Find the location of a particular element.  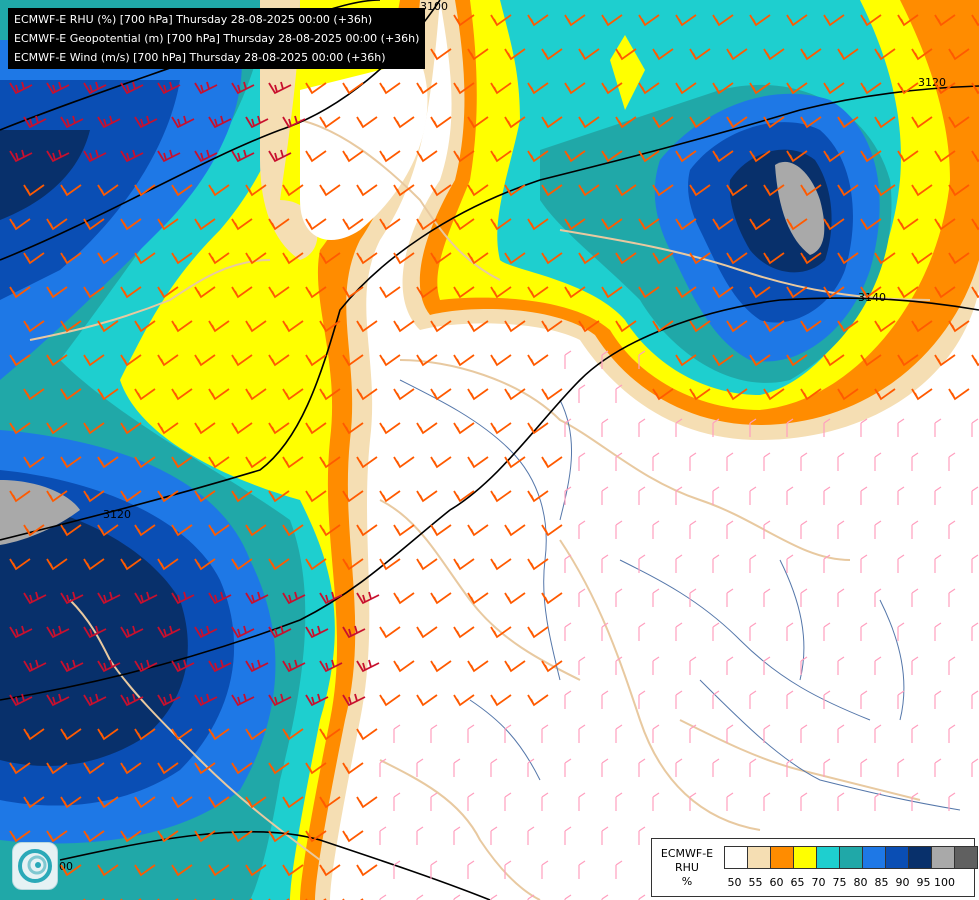

legend-variable: RHU is located at coordinates (687, 867).